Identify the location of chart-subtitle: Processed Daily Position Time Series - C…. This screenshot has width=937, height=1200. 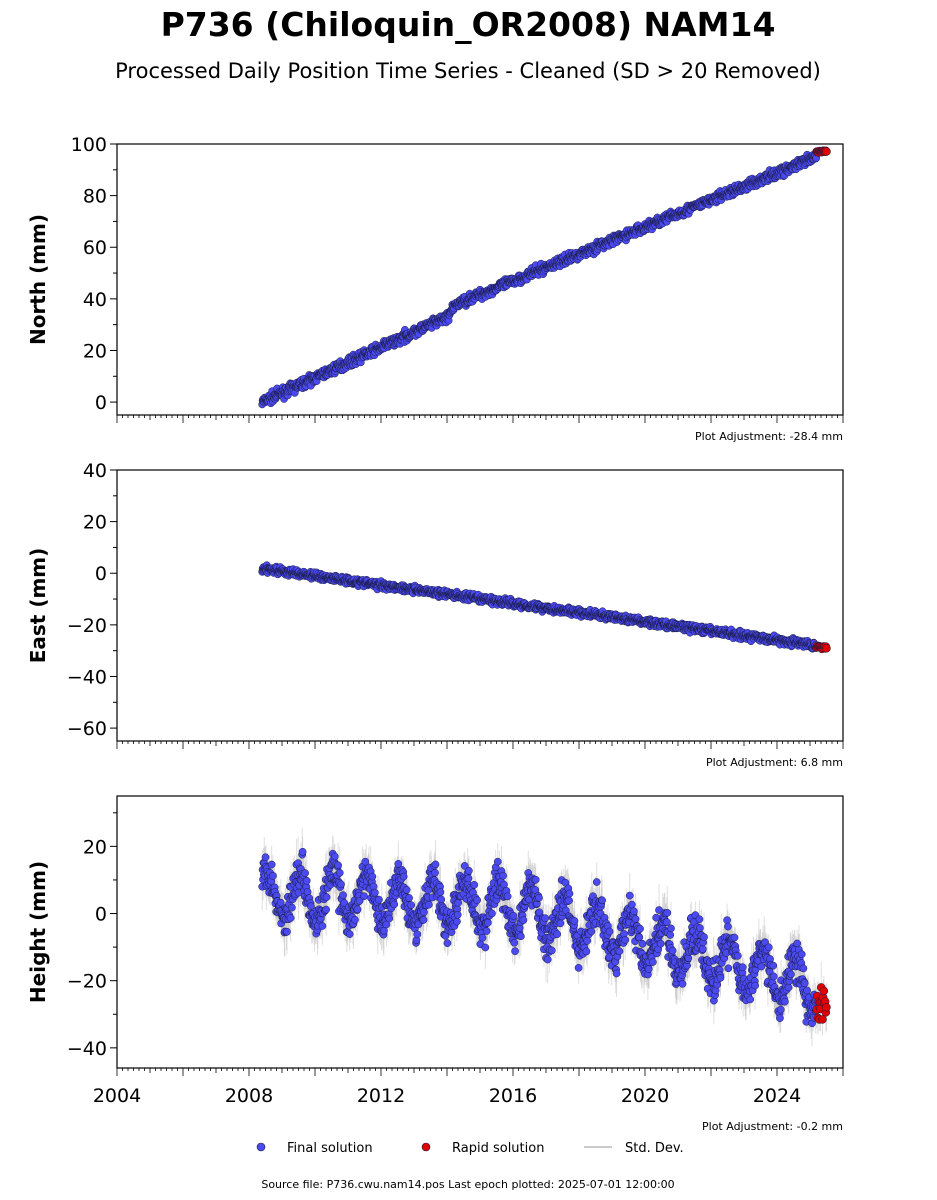
(468, 71).